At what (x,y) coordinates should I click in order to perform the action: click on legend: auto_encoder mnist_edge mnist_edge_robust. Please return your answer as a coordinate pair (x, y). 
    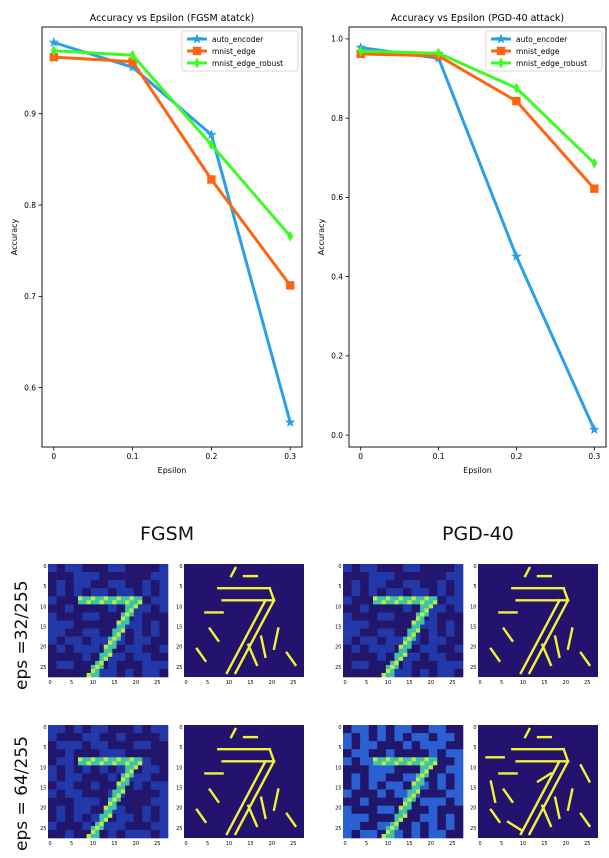
    Looking at the image, I should click on (240, 51).